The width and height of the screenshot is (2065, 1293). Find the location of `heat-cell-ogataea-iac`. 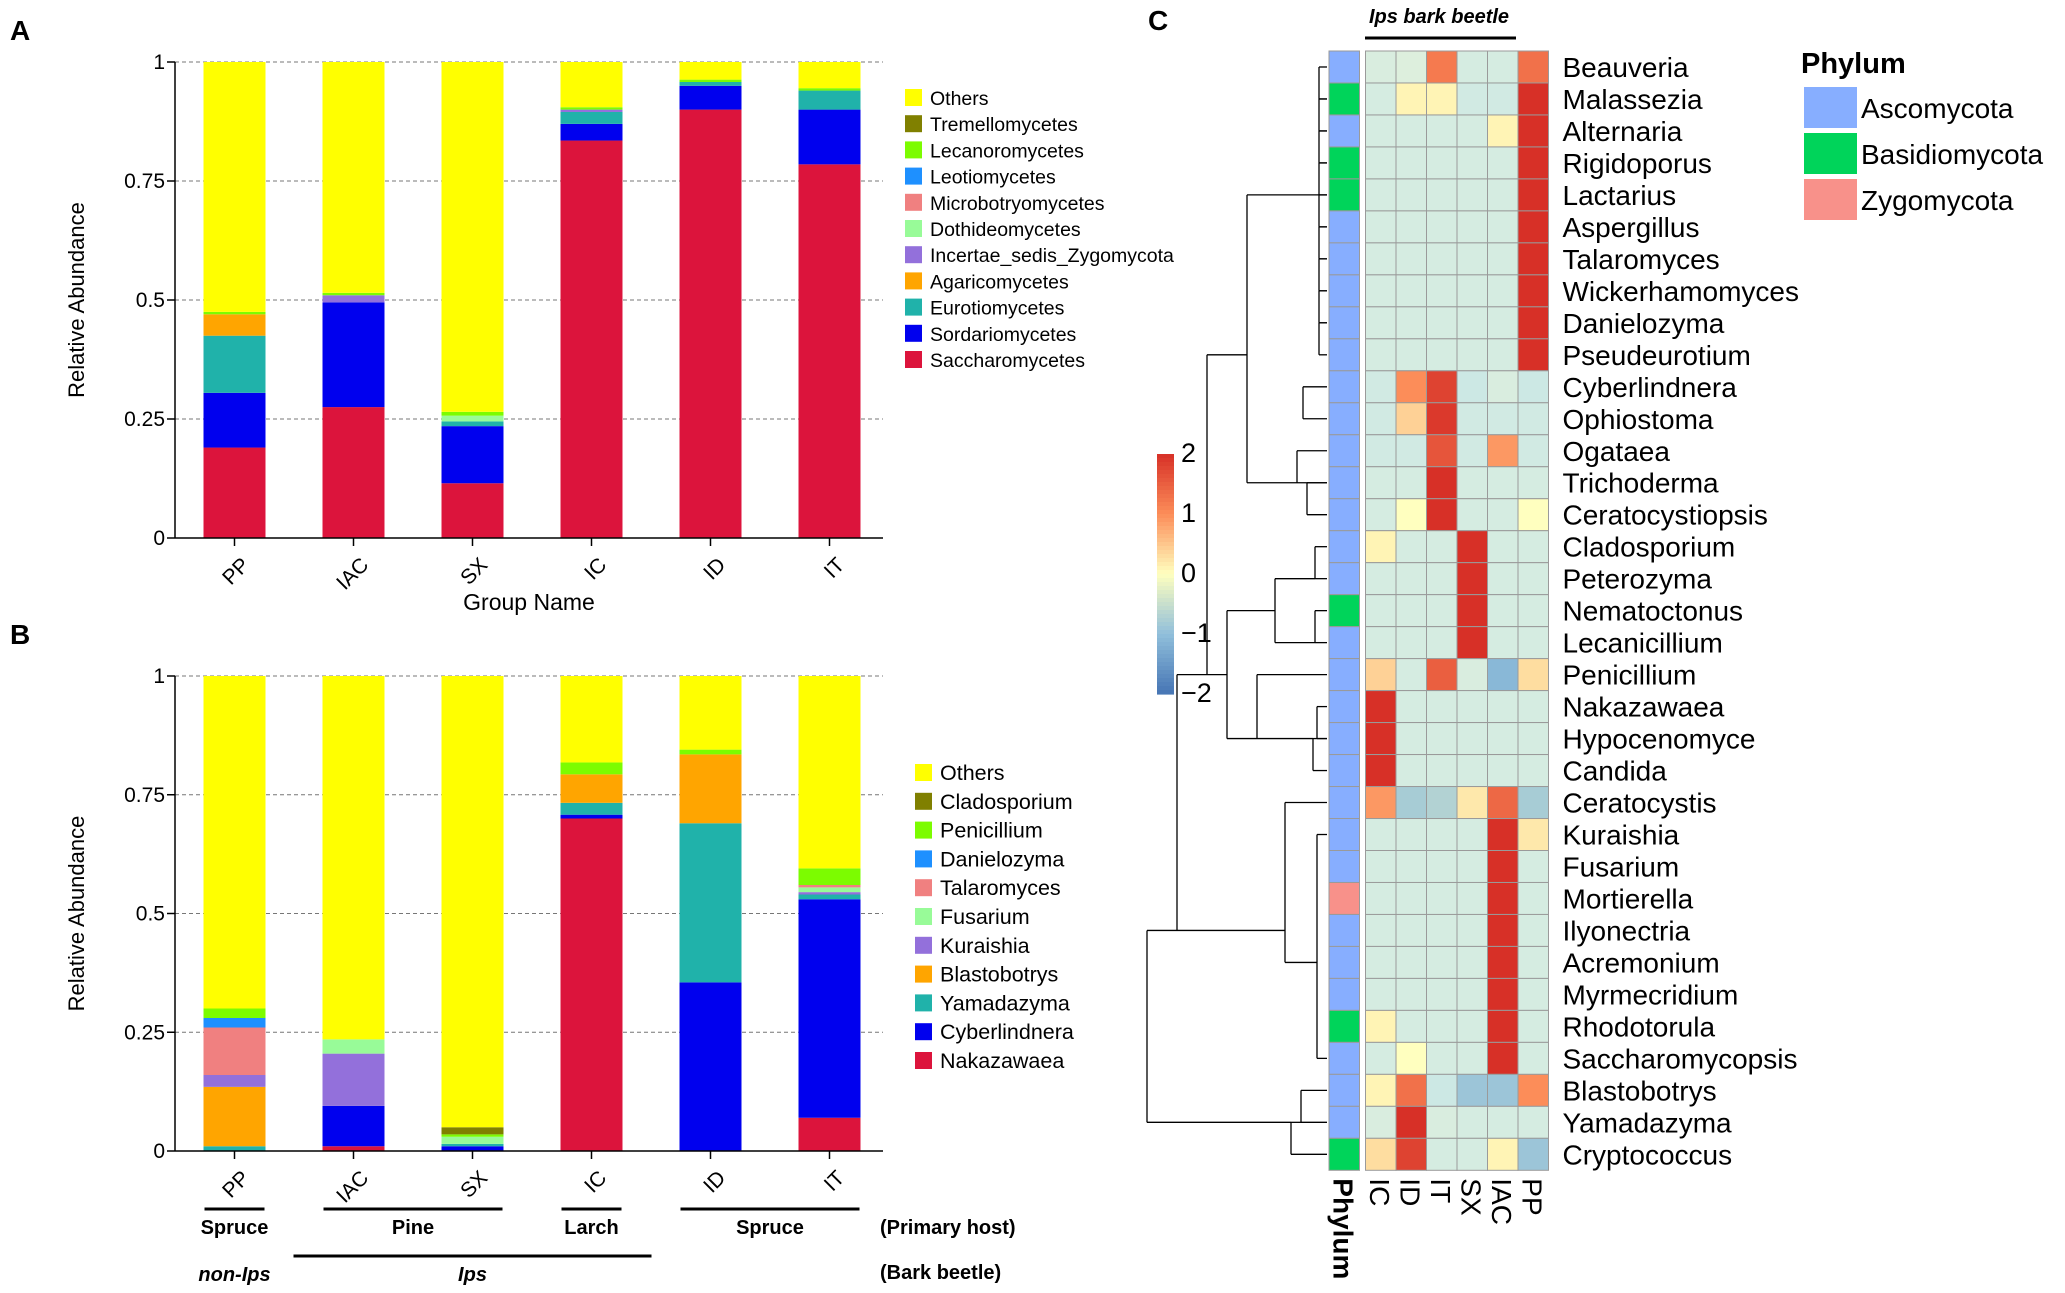

heat-cell-ogataea-iac is located at coordinates (1503, 451).